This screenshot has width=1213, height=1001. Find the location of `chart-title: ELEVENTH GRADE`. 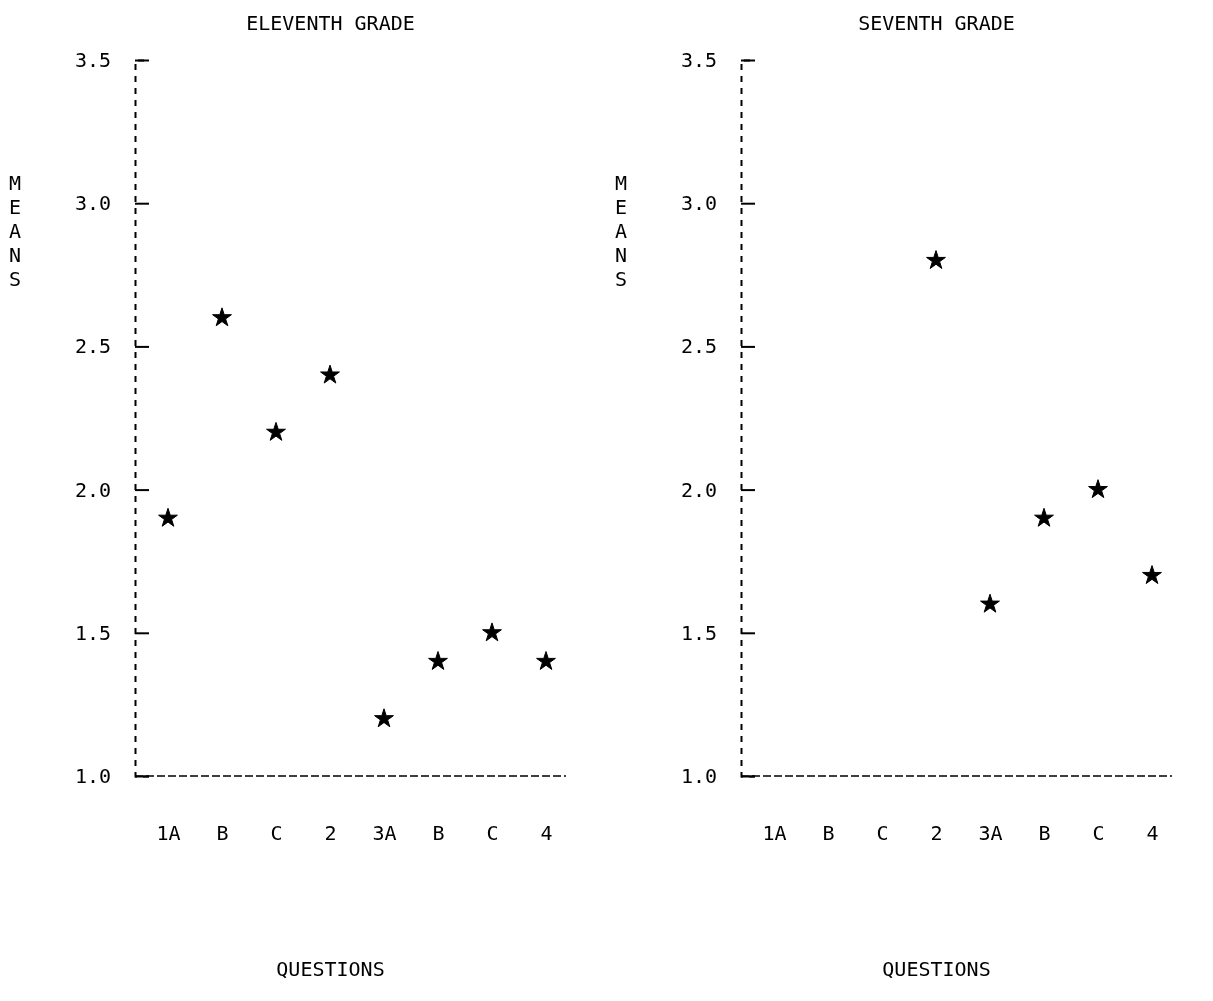

chart-title: ELEVENTH GRADE is located at coordinates (330, 23).